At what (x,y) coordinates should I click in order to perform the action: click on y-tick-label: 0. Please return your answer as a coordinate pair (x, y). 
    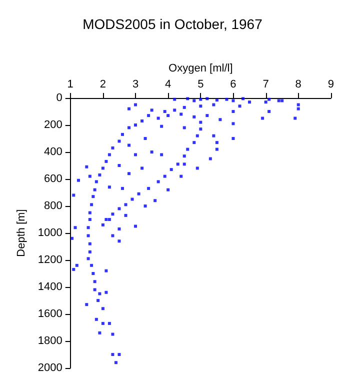
    Looking at the image, I should click on (59, 98).